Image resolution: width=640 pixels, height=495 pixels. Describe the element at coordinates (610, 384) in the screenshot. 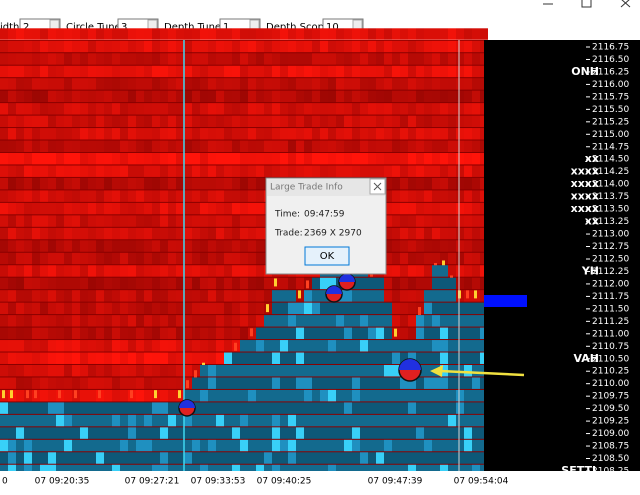

I see `price-label: 2110.00` at that location.